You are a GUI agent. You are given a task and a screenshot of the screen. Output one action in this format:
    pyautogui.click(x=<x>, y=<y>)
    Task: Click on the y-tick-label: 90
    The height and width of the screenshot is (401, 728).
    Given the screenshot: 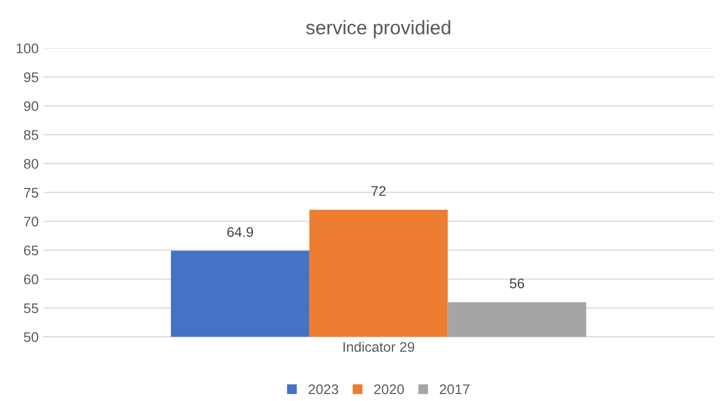 What is the action you would take?
    pyautogui.click(x=31, y=106)
    